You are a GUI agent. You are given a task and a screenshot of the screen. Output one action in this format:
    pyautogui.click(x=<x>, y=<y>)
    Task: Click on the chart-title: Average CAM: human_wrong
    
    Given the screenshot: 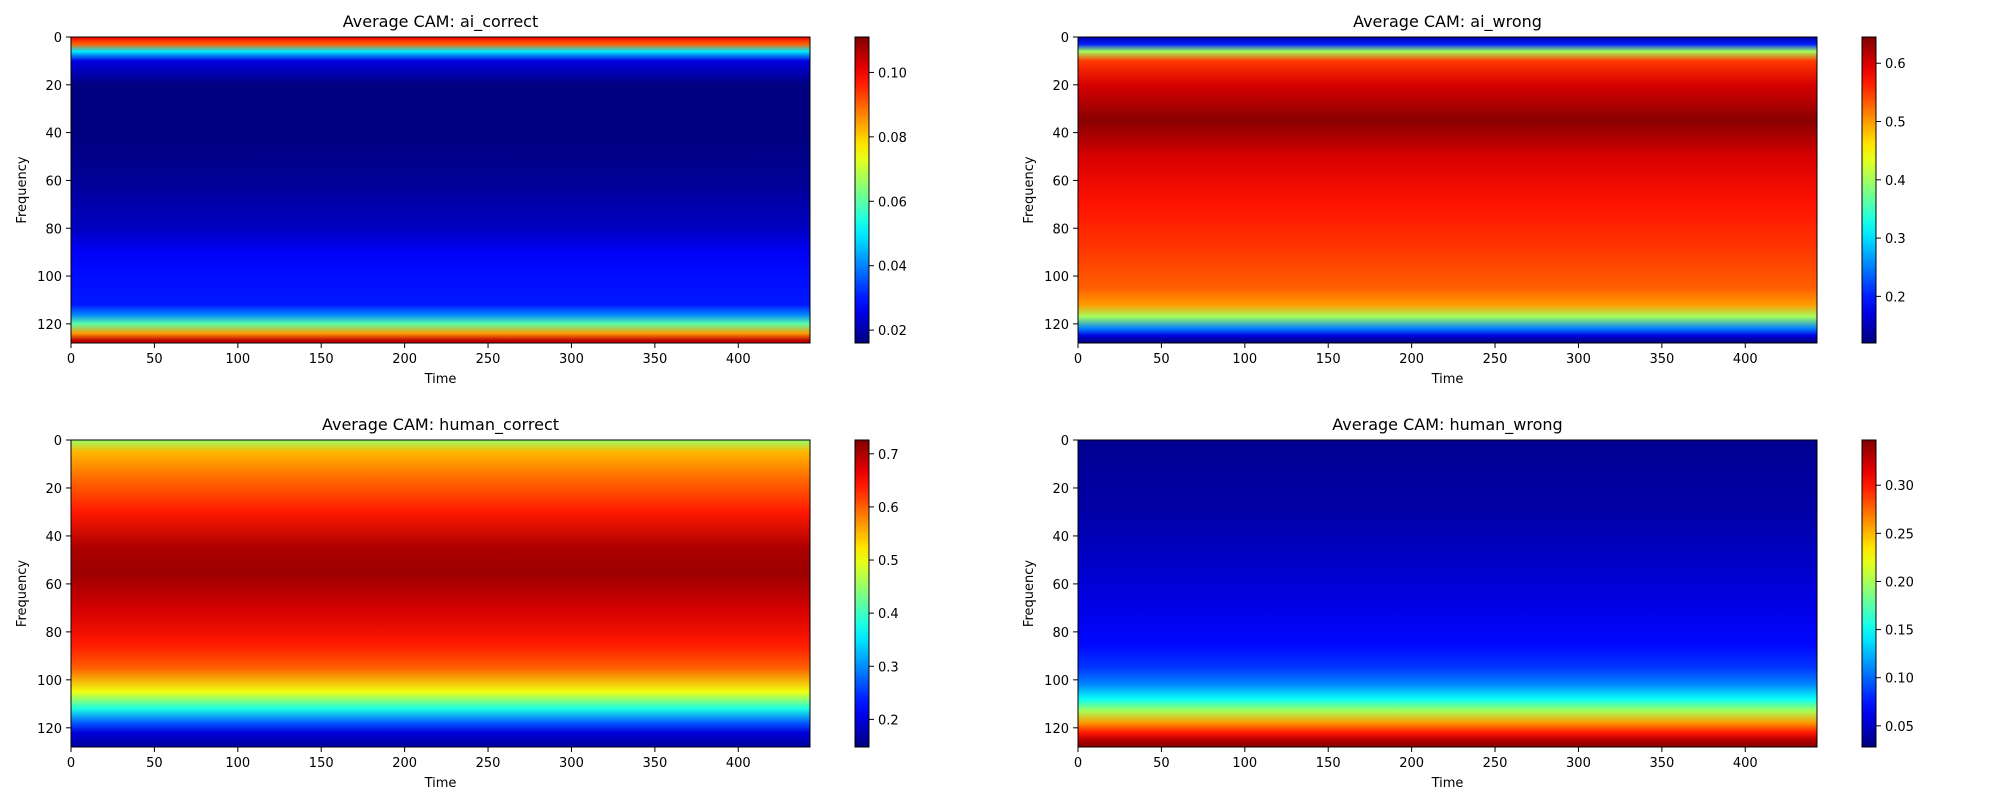 What is the action you would take?
    pyautogui.click(x=1447, y=425)
    